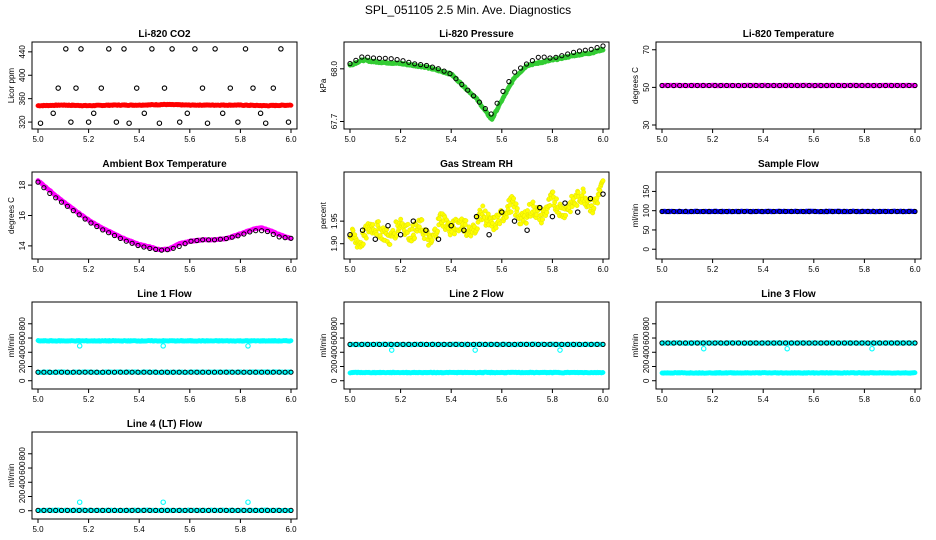 Image resolution: width=936 pixels, height=540 pixels. Describe the element at coordinates (476, 164) in the screenshot. I see `panel-title: Gas Stream RH` at that location.